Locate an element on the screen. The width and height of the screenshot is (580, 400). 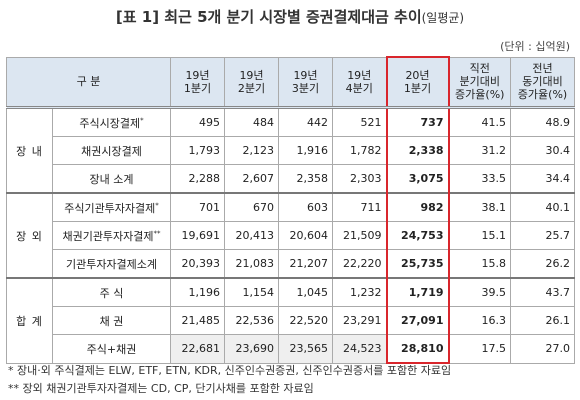
cell: 15.1 is located at coordinates (479, 235).